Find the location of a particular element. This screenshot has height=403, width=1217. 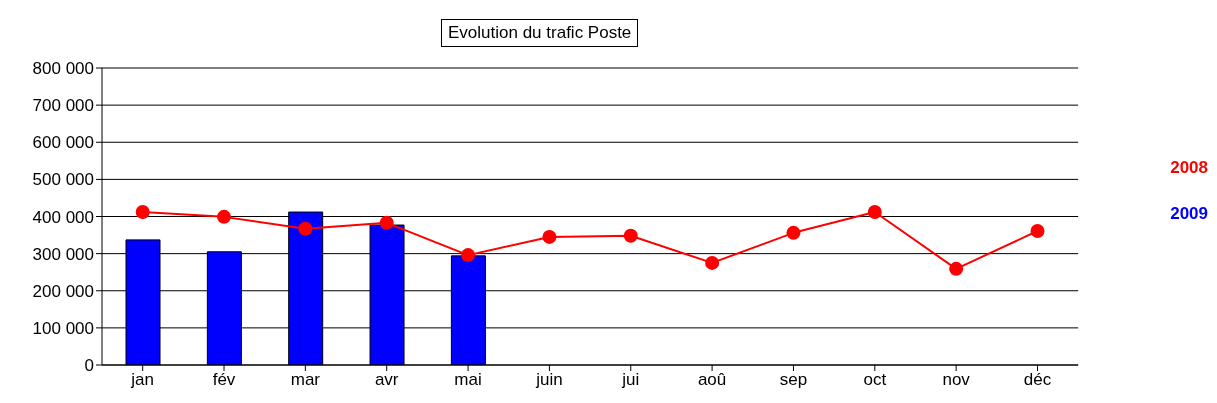

x-tick-label: oct is located at coordinates (875, 380).